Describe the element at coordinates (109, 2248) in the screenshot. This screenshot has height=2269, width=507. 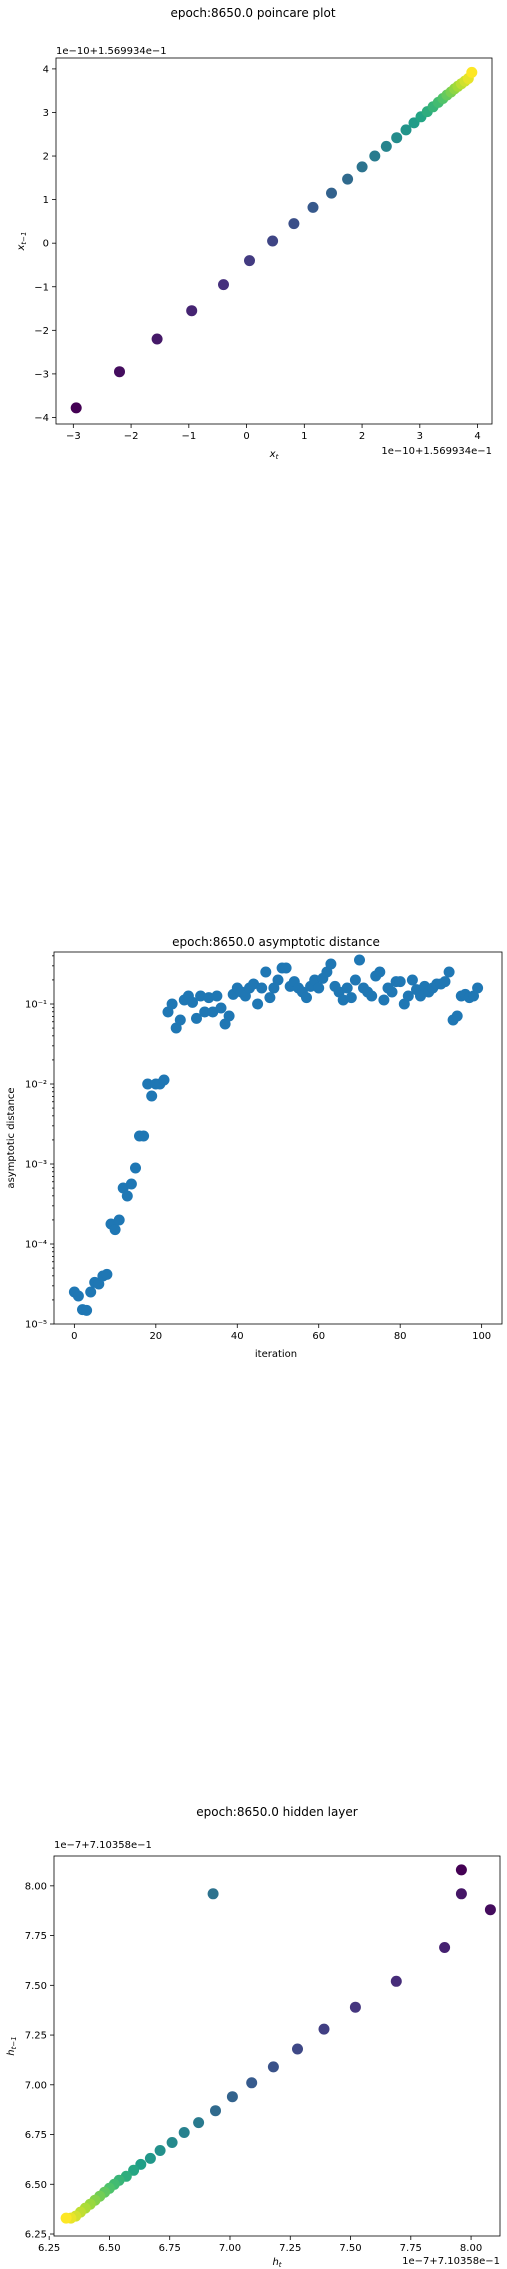
I see `x-tick-label: 6.50` at that location.